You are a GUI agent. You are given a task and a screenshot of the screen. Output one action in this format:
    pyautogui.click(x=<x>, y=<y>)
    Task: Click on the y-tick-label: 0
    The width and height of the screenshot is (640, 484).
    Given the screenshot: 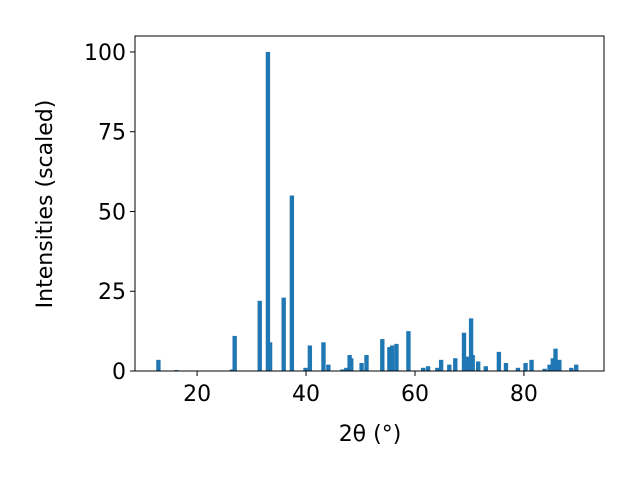 What is the action you would take?
    pyautogui.click(x=119, y=372)
    